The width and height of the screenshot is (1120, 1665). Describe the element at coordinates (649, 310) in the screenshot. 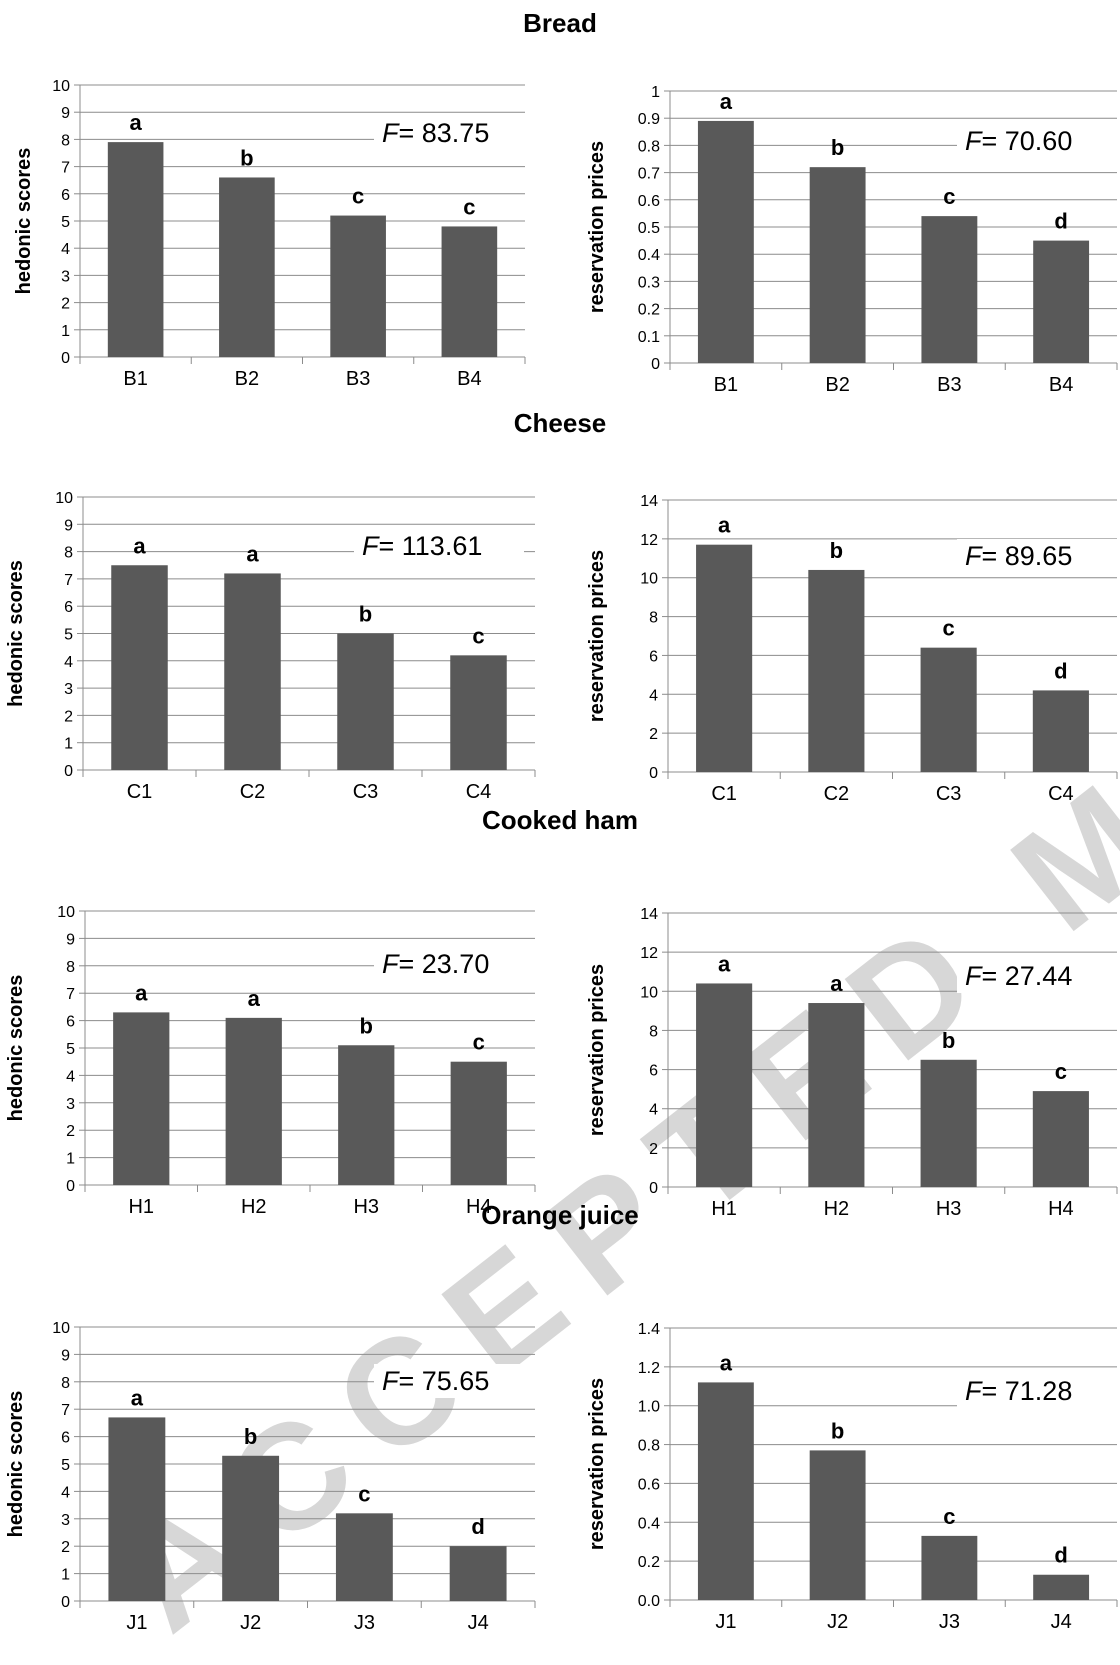

I see `y-tick-label: 0.2` at that location.